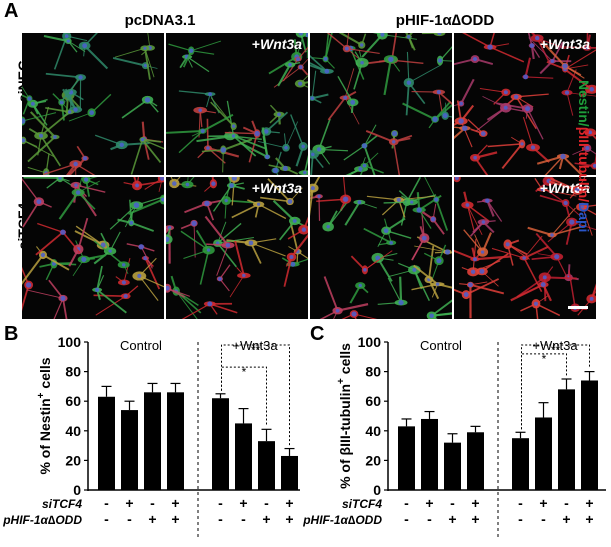 The height and width of the screenshot is (547, 611). What do you see at coordinates (593, 156) in the screenshot?
I see `stain-legend: Nestin/βIII-tubulin/Dapi` at bounding box center [593, 156].